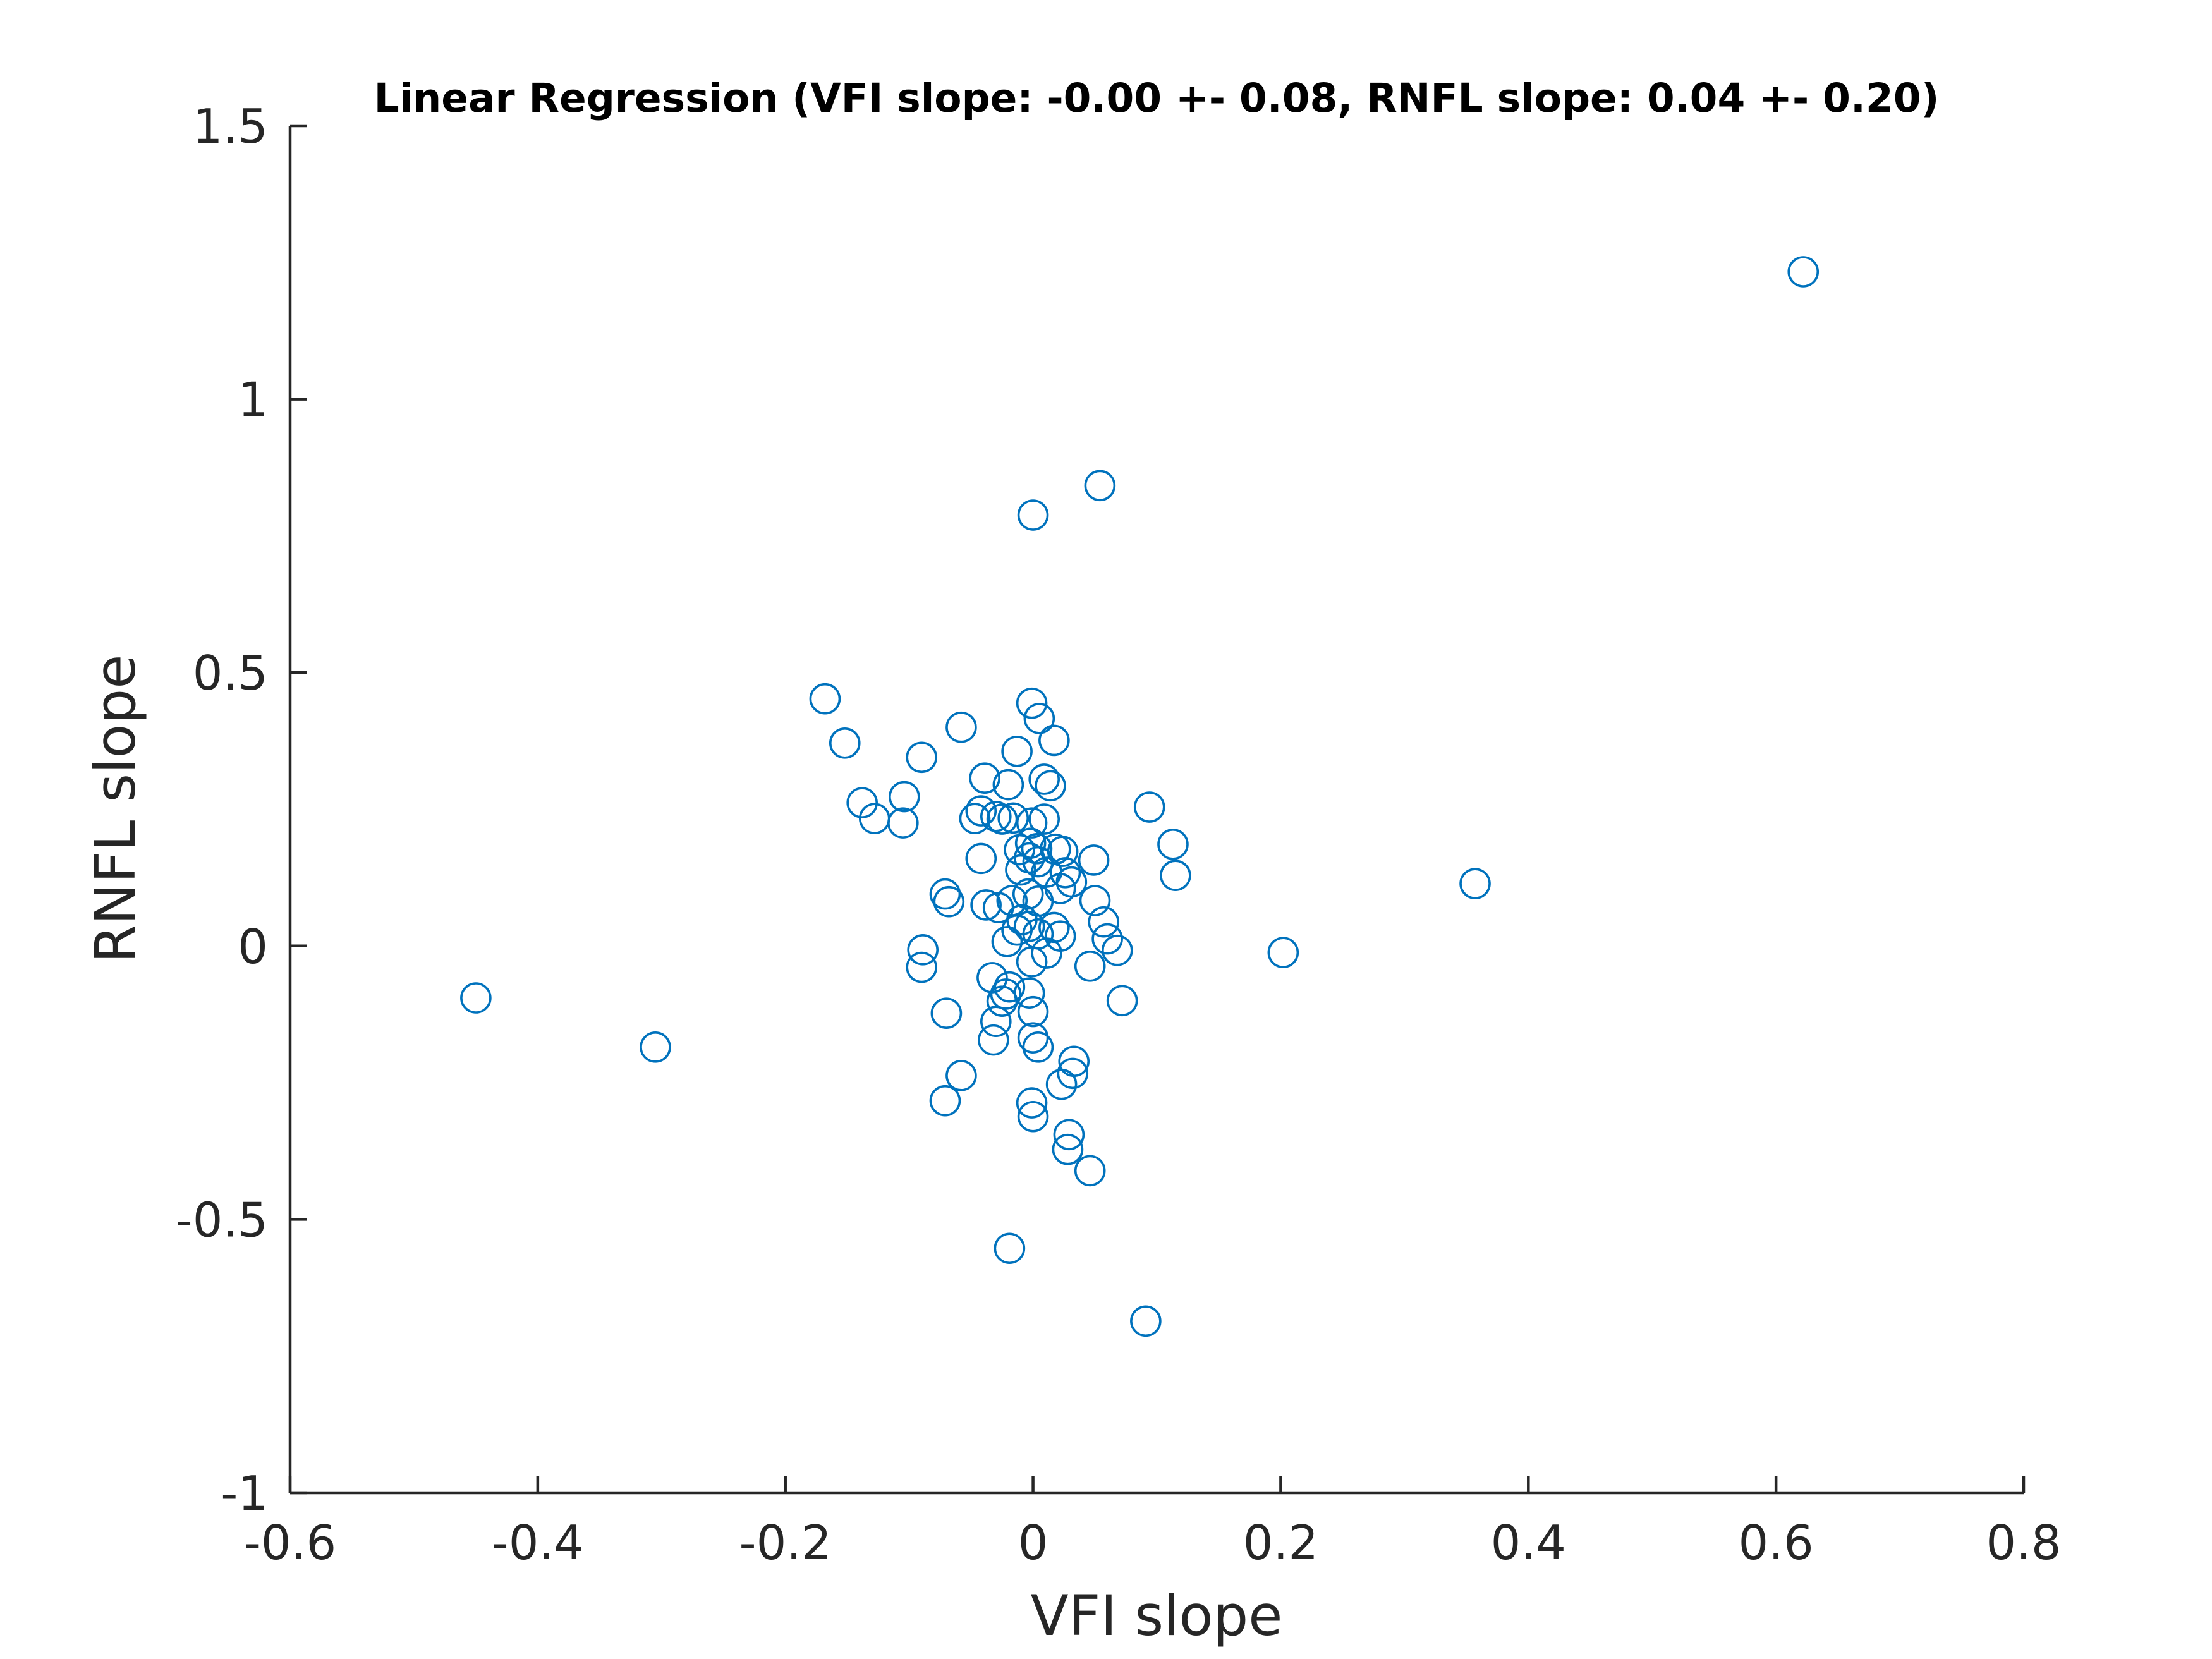 Image resolution: width=2212 pixels, height=1659 pixels. I want to click on x-axis-label: VFI slope, so click(1157, 1615).